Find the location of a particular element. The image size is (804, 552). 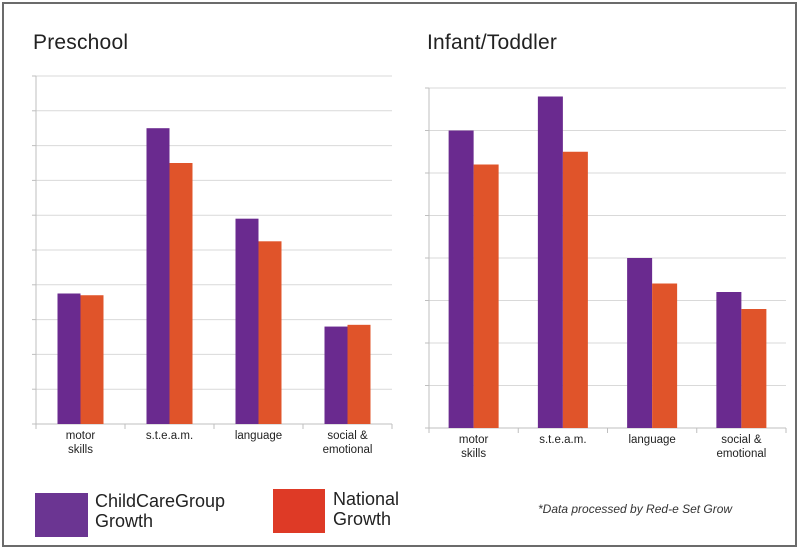

legend-swatch-childcare is located at coordinates (61, 515).